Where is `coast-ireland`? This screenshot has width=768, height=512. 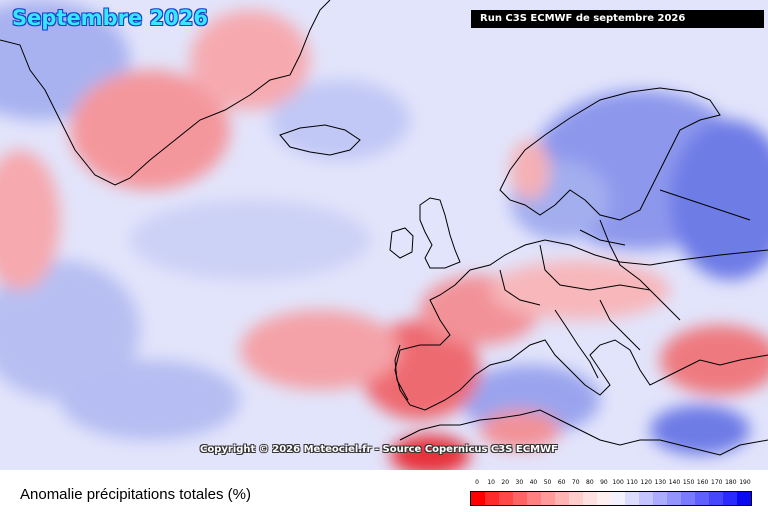
coast-ireland is located at coordinates (401, 243).